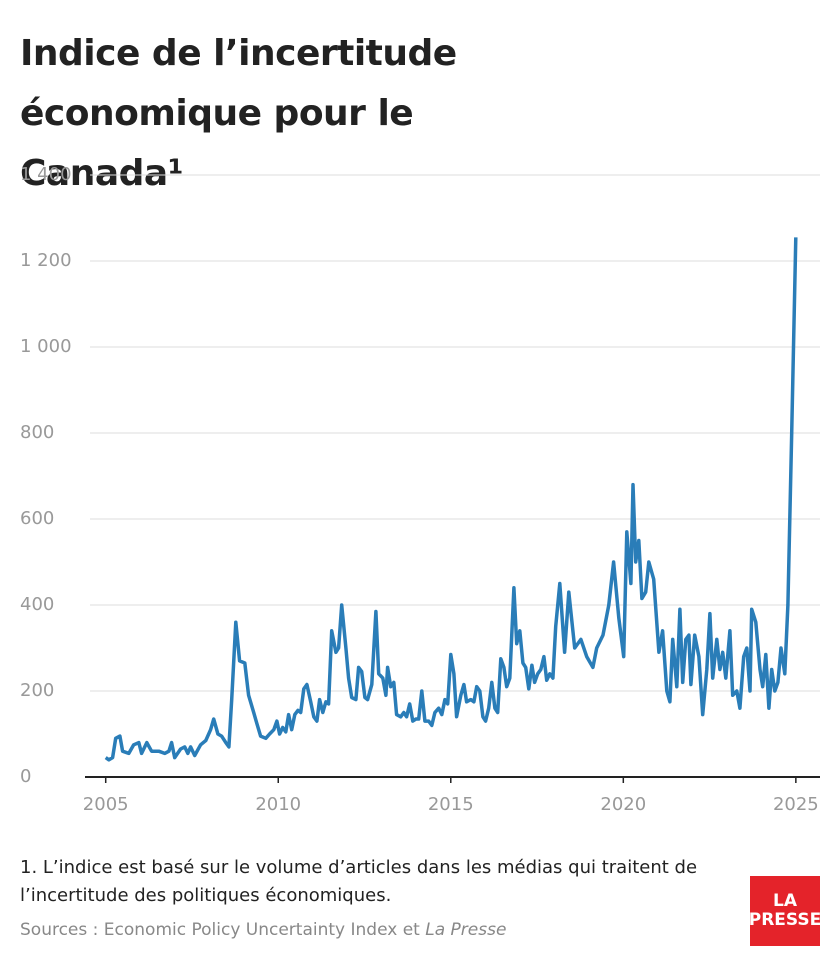  What do you see at coordinates (37, 690) in the screenshot?
I see `y-tick-label: 200` at bounding box center [37, 690].